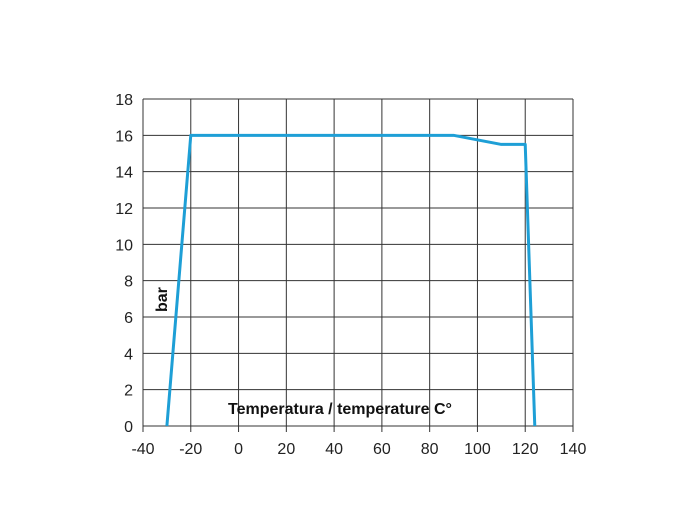  Describe the element at coordinates (124, 245) in the screenshot. I see `y-tick-label-5: 10` at that location.